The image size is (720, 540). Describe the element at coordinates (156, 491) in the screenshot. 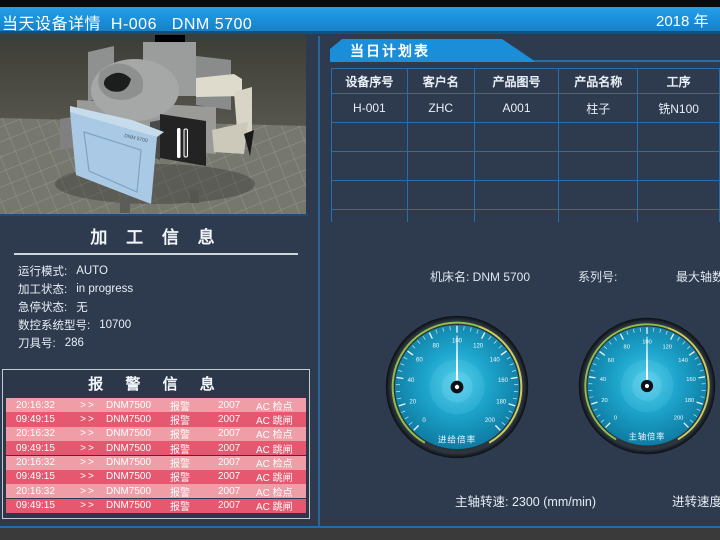

I see `alarm-row: 20:16:32 >> DNM7500 报警 2007 AC 检点` at that location.